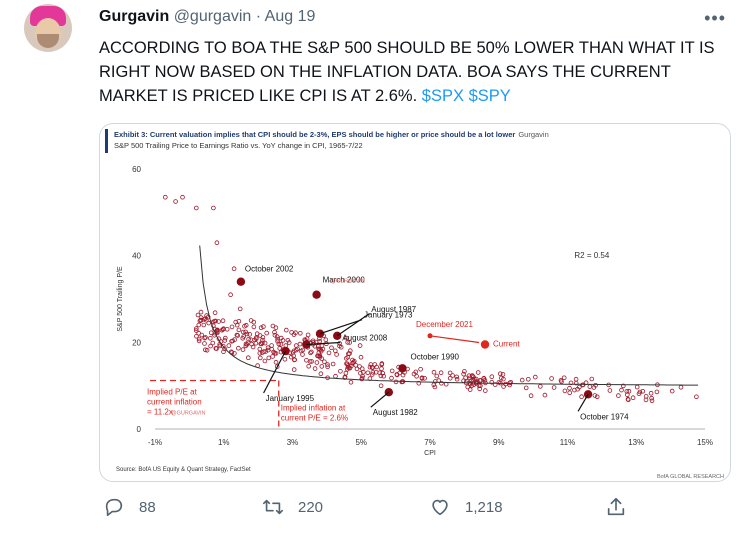 The image size is (754, 535). What do you see at coordinates (160, 411) in the screenshot?
I see `implied-pe-annotation: = 11.2x` at bounding box center [160, 411].